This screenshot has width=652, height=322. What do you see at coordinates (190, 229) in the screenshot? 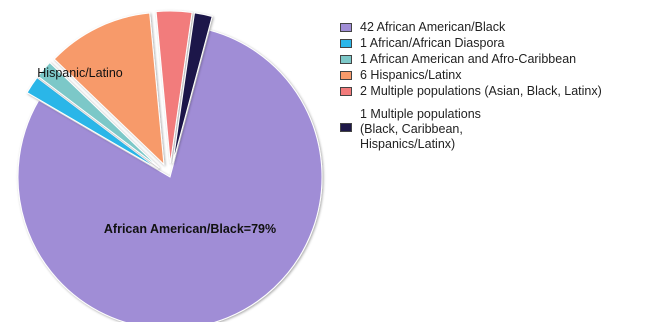
I see `slice-annotation-main: African American/Black=79%` at bounding box center [190, 229].